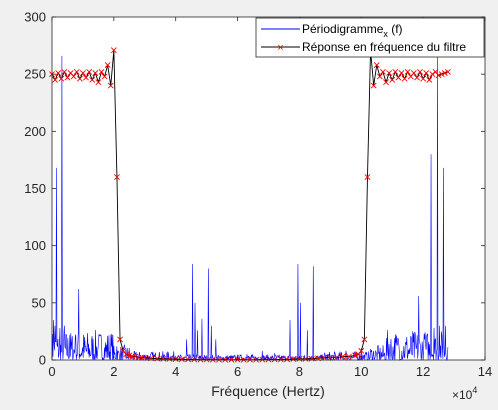  What do you see at coordinates (268, 391) in the screenshot?
I see `x-axis-label: Fréquence (Hertz)` at bounding box center [268, 391].